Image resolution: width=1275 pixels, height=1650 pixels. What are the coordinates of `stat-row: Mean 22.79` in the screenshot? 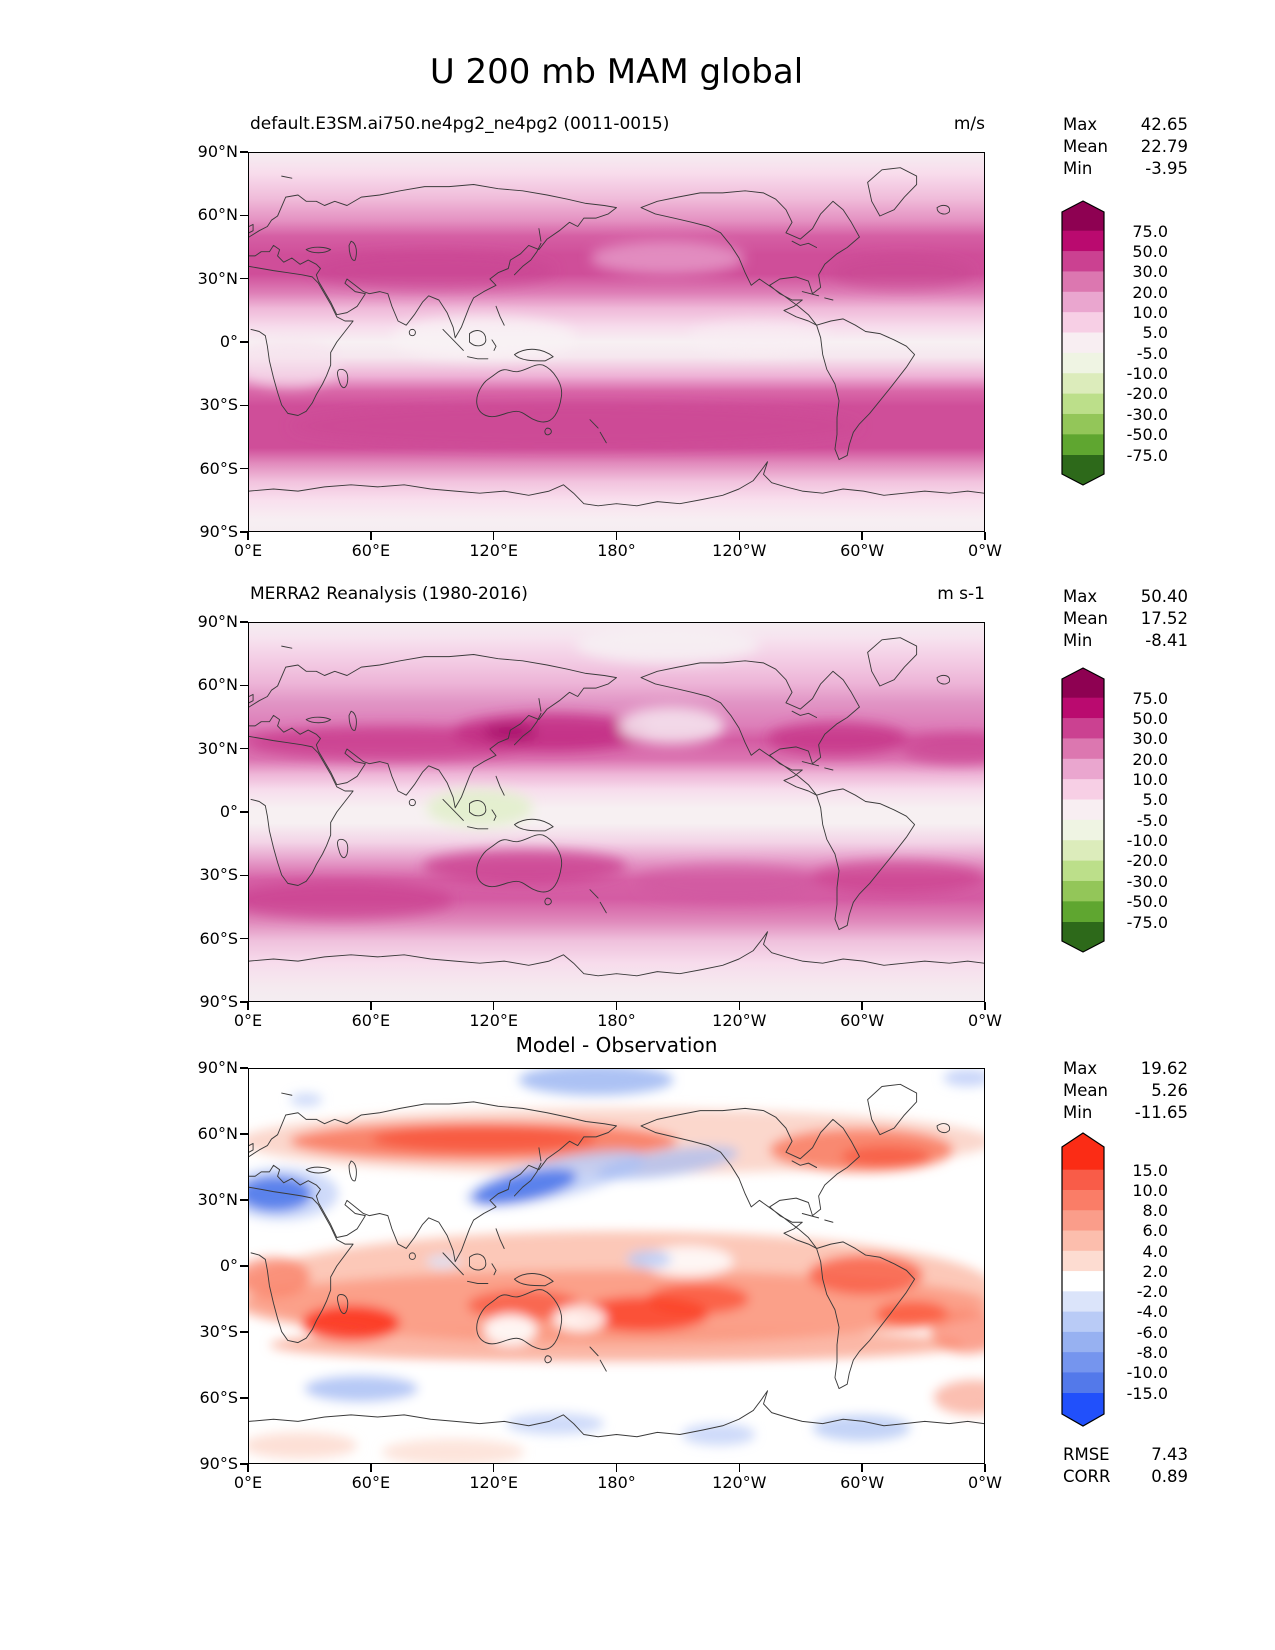 It's located at (1125, 147).